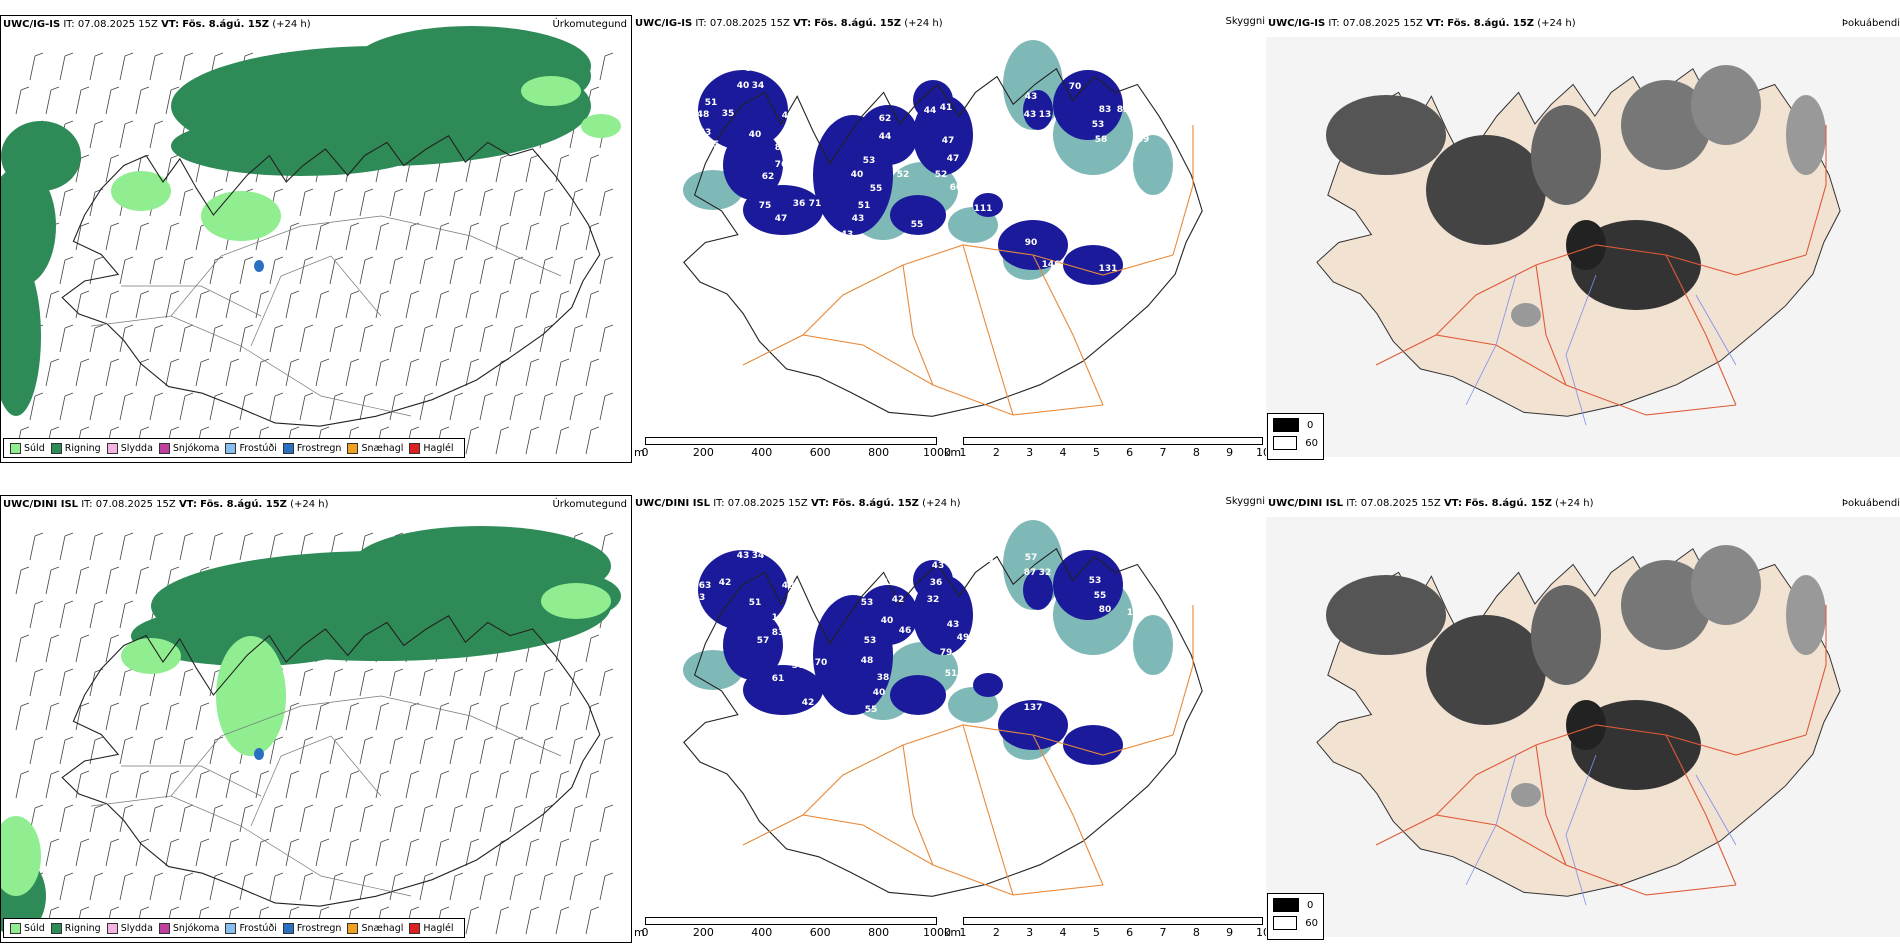  What do you see at coordinates (1031, 558) in the screenshot?
I see `cloud-base-value: 57` at bounding box center [1031, 558].